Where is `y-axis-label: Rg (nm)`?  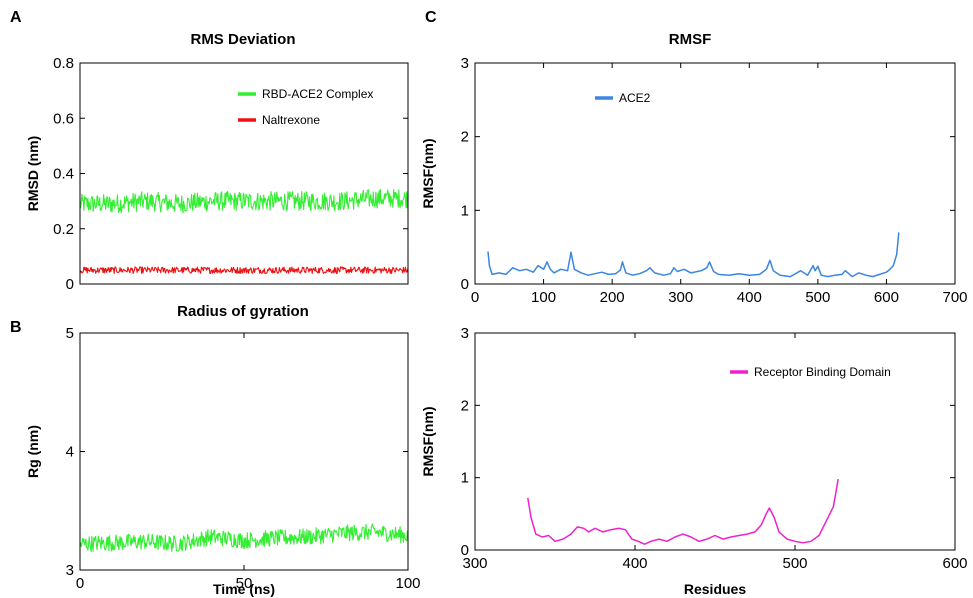
y-axis-label: Rg (nm) is located at coordinates (33, 451).